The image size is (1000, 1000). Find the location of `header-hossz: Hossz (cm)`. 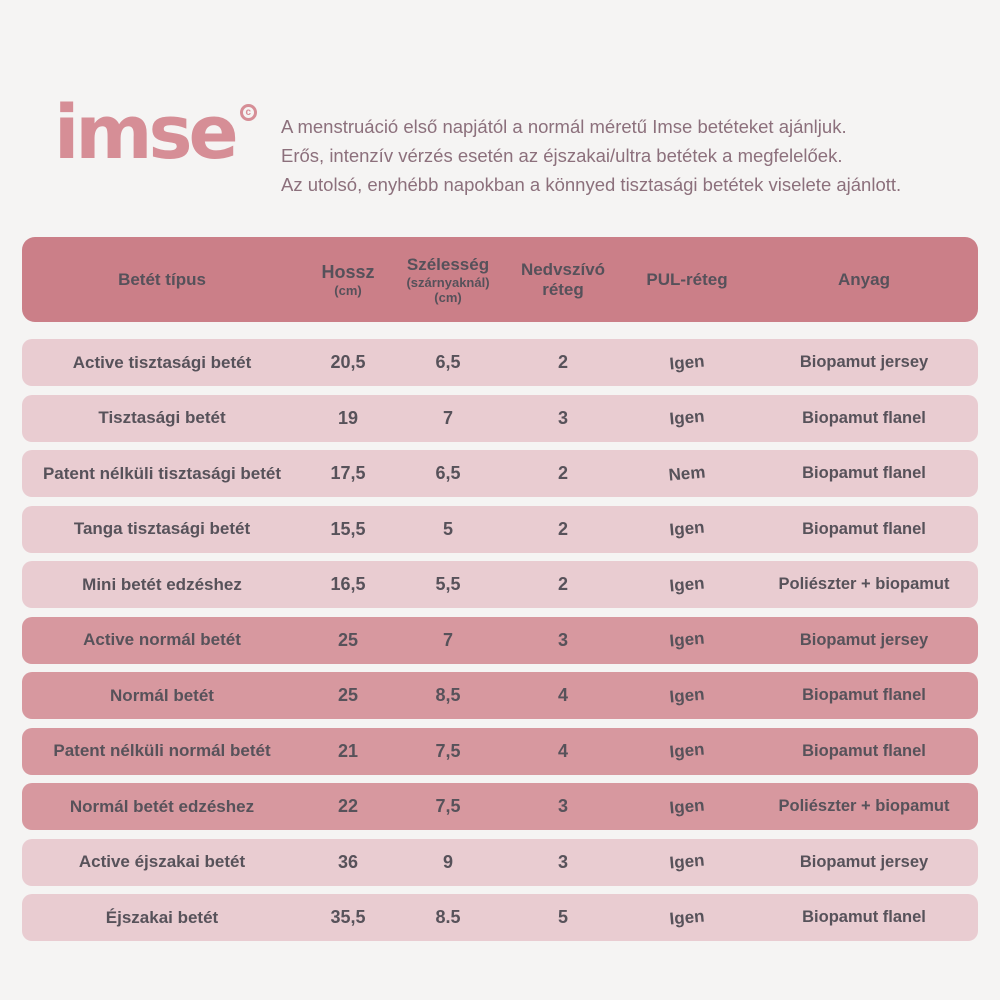

header-hossz: Hossz (cm) is located at coordinates (348, 279).